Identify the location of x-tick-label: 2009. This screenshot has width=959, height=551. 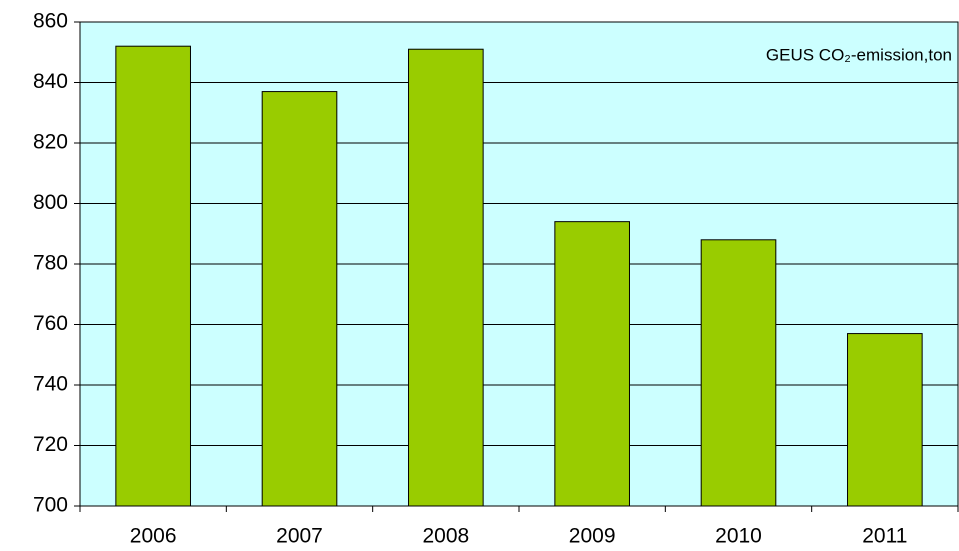
(592, 536).